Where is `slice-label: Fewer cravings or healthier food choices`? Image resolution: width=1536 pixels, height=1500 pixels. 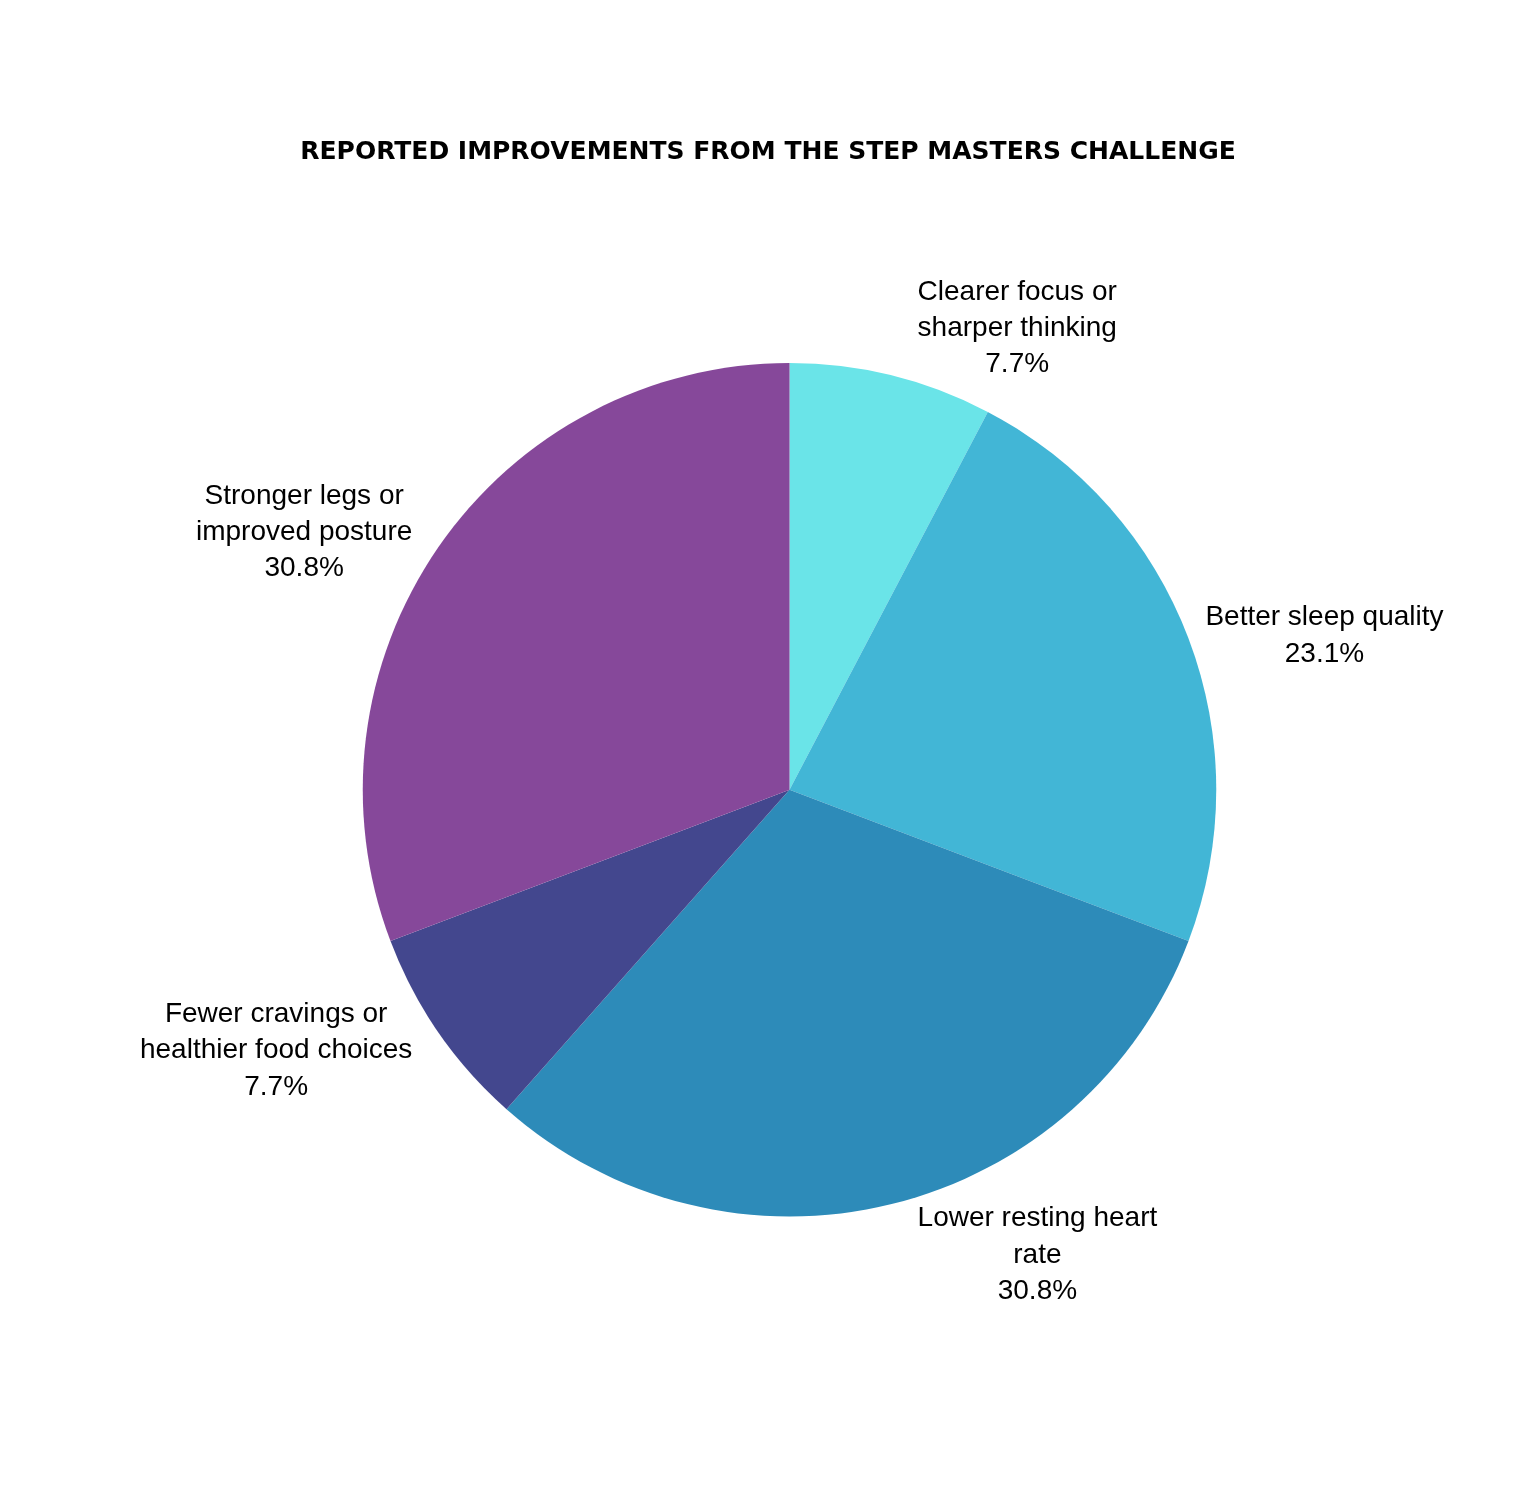 slice-label: Fewer cravings or healthier food choices is located at coordinates (276, 1031).